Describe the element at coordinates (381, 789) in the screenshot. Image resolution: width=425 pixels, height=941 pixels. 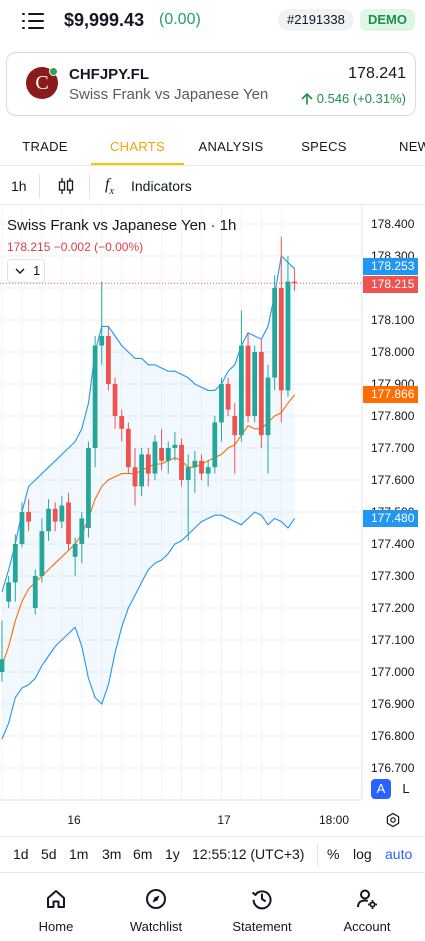
I see `auto-scale-button: A` at that location.